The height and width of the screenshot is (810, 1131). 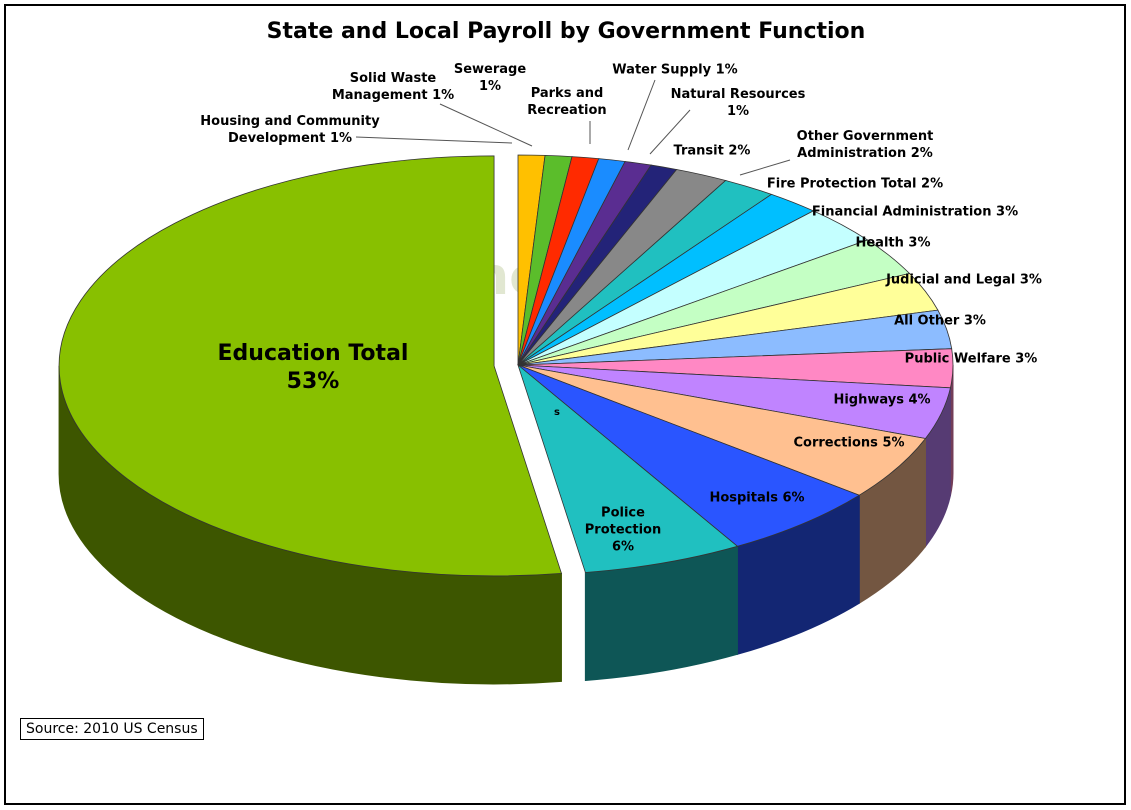 What do you see at coordinates (901, 212) in the screenshot?
I see `category-name: Financial Administration` at bounding box center [901, 212].